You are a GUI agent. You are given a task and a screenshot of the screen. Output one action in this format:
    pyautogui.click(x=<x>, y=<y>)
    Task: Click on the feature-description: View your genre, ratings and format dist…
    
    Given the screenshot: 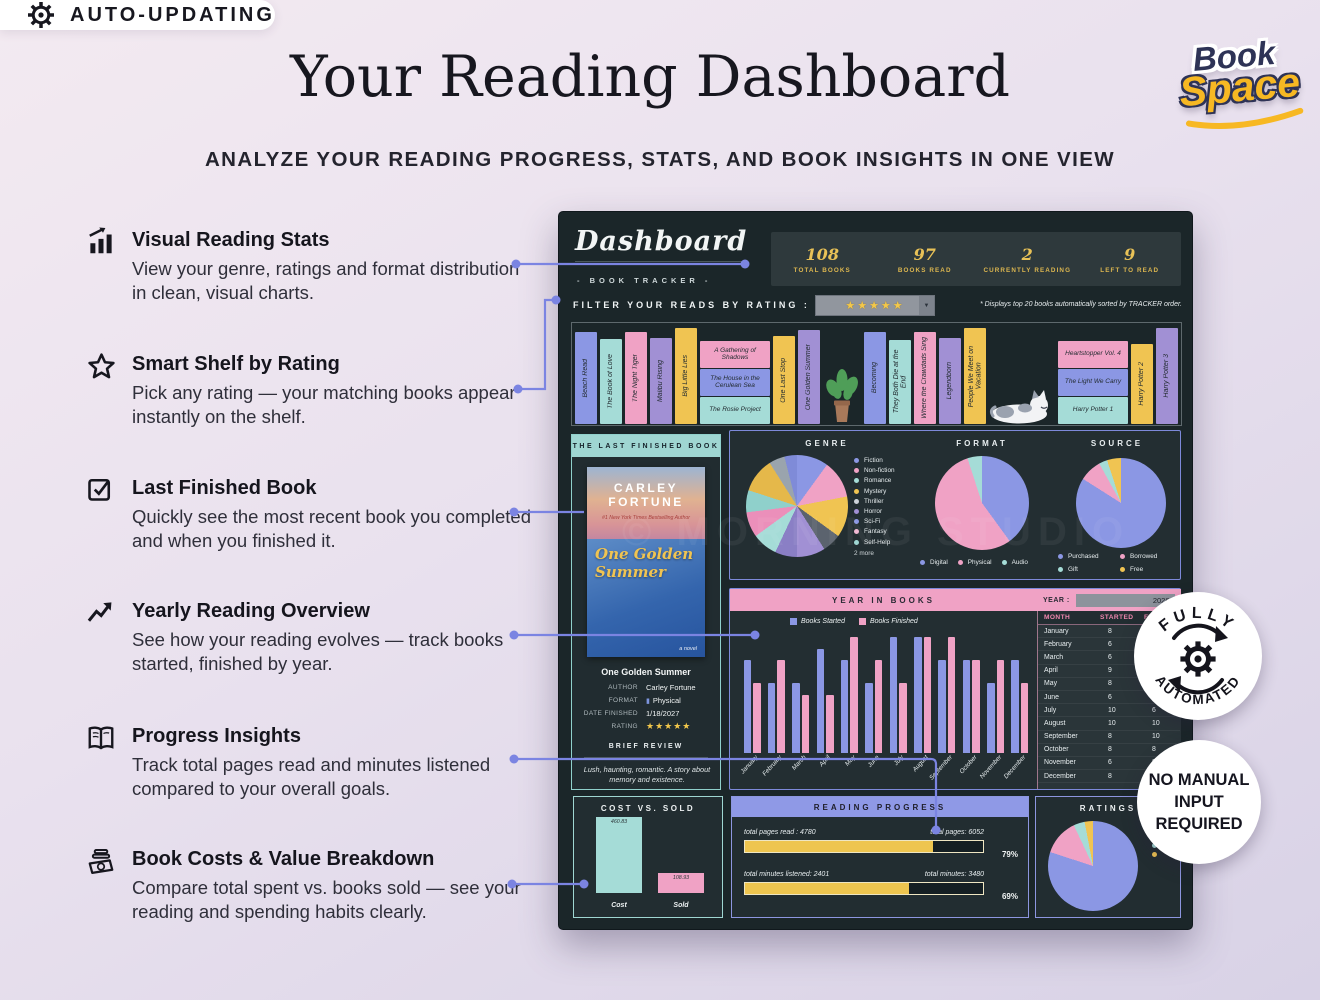 What is the action you would take?
    pyautogui.click(x=326, y=281)
    